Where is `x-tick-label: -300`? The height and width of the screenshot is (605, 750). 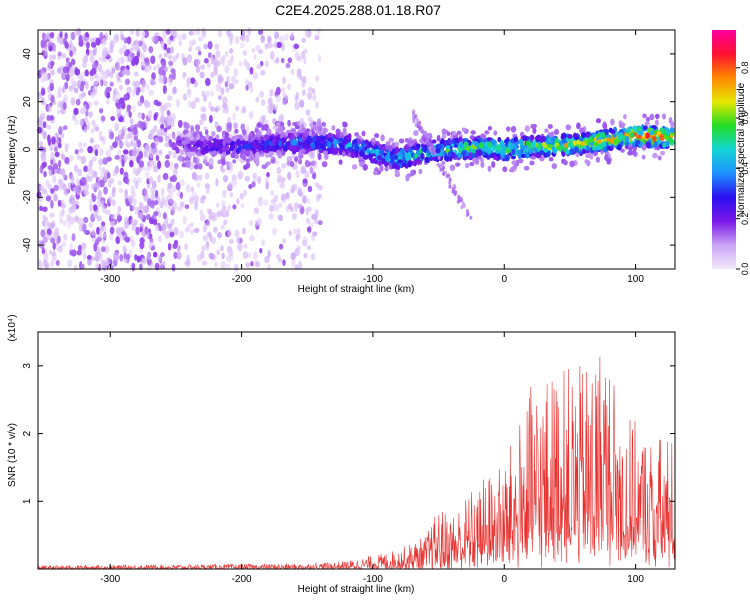
x-tick-label: -300 is located at coordinates (110, 279).